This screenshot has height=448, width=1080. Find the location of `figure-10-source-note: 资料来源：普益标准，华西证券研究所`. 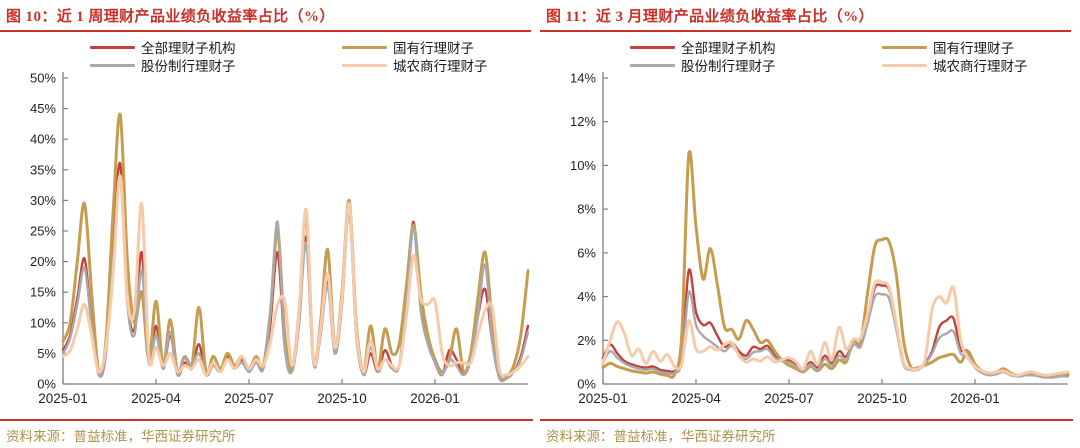

figure-10-source-note: 资料来源：普益标准，华西证券研究所 is located at coordinates (121, 436).